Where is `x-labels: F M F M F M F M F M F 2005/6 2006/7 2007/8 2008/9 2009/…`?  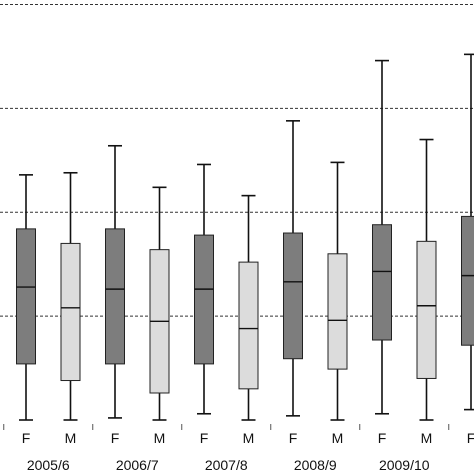
x-labels: F M F M F M F M F M F 2005/6 2006/7 2007/8 2008/9 2009/… is located at coordinates (238, 448).